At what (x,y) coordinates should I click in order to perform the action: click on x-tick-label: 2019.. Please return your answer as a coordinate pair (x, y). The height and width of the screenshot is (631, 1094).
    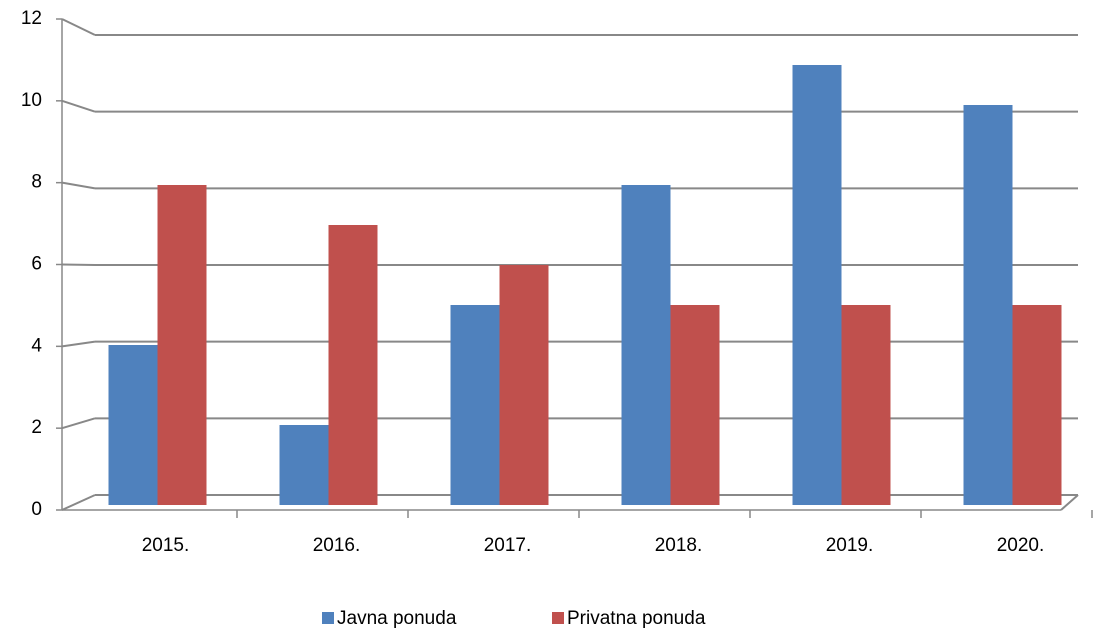
    Looking at the image, I should click on (850, 545).